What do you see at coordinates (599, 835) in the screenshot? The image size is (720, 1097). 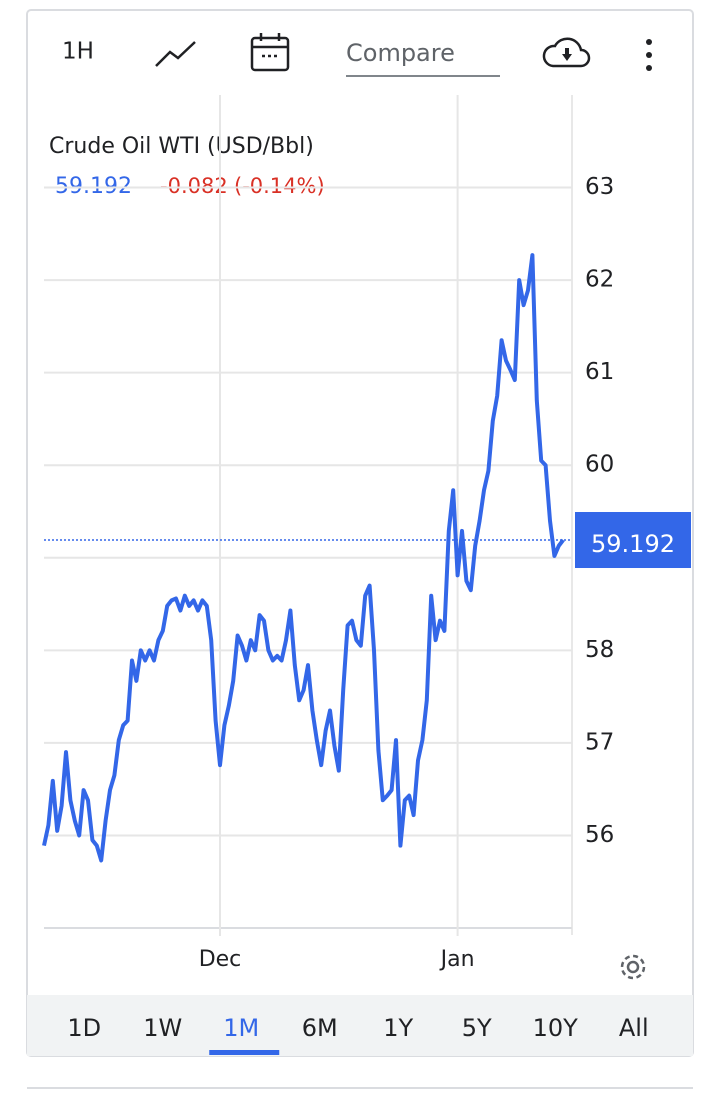 I see `y-tick-label: 56` at bounding box center [599, 835].